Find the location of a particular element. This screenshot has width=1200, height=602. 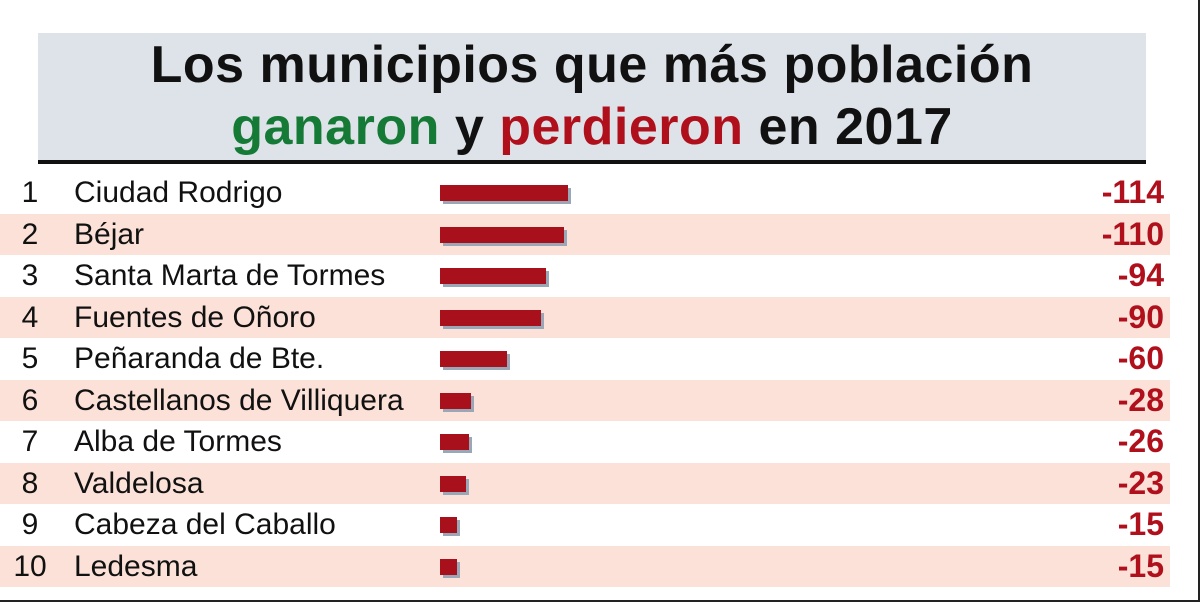

table-row: 9 Cabeza del Caballo -15 is located at coordinates (585, 525).